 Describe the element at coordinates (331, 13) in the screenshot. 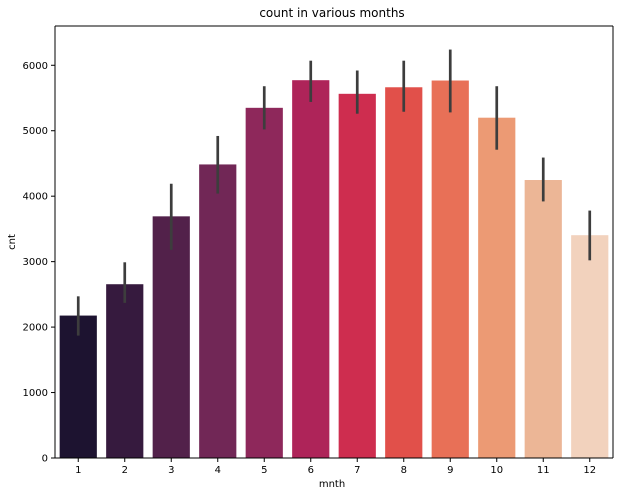

I see `chart-title: count in various months` at that location.